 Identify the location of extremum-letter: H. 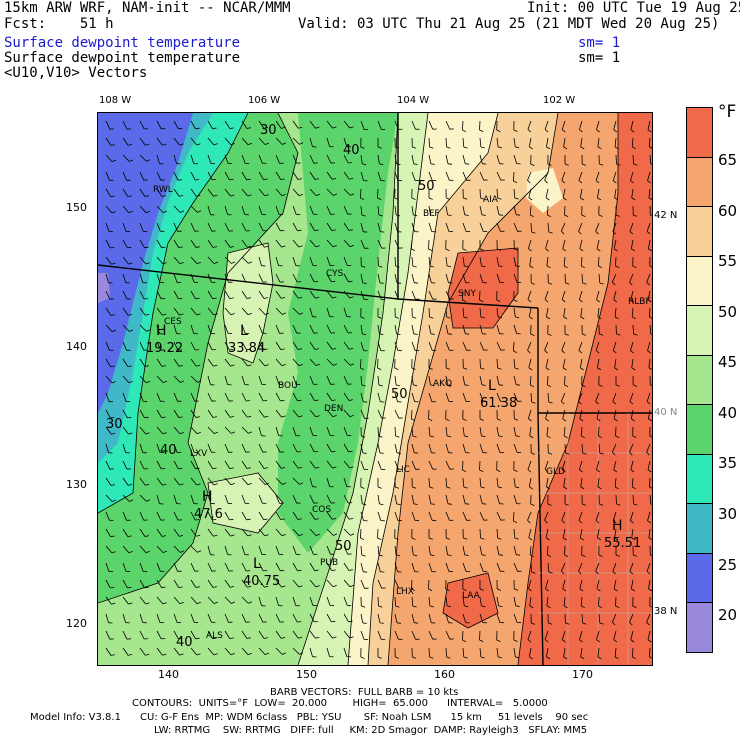
(617, 526).